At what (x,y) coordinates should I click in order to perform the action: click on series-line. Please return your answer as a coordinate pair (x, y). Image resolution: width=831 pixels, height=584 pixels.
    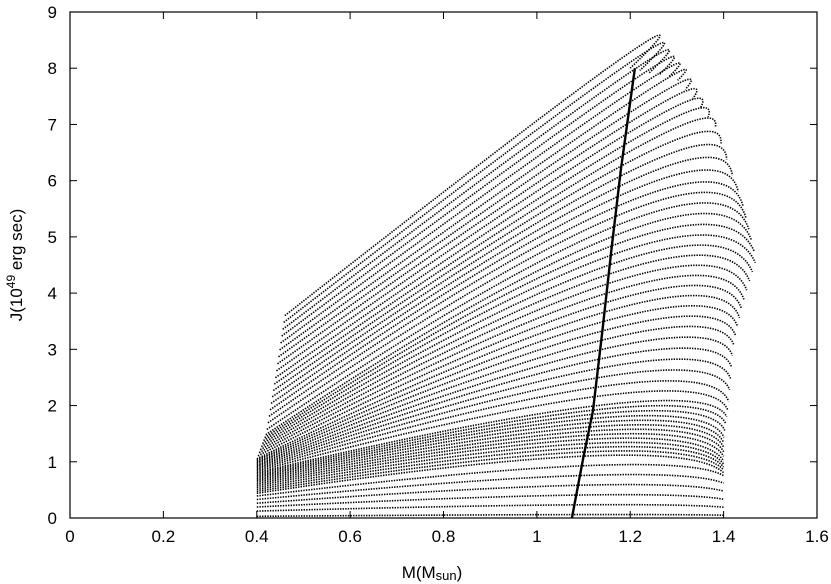
    Looking at the image, I should click on (603, 293).